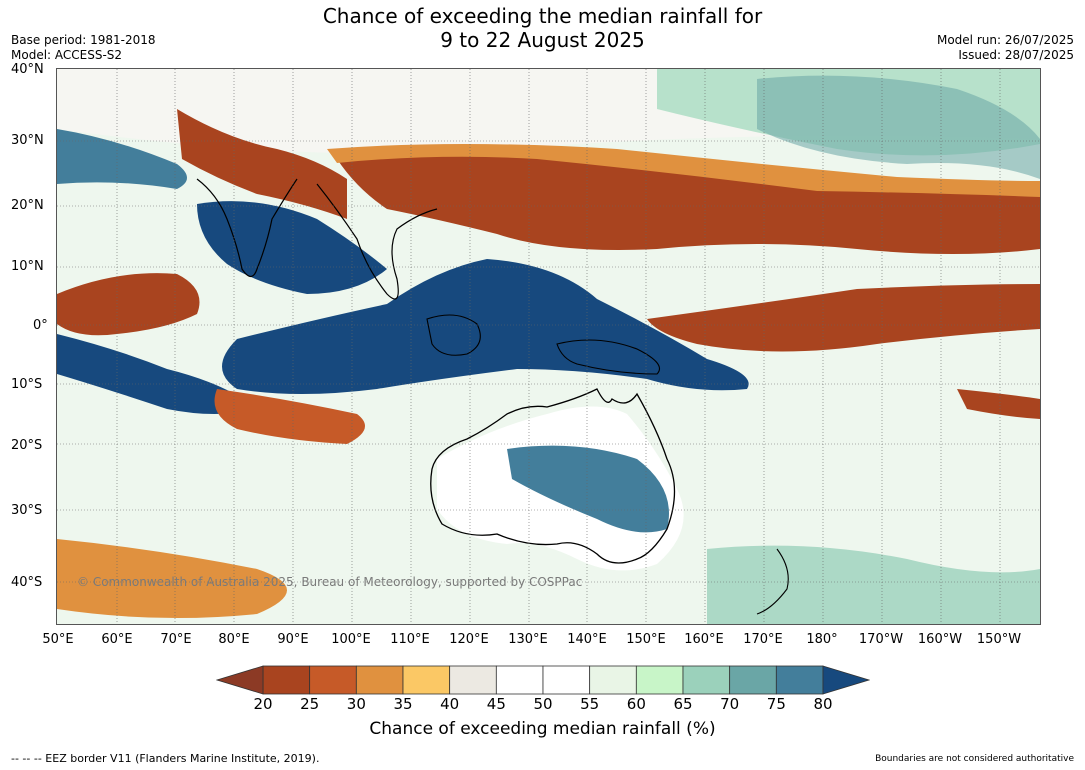  Describe the element at coordinates (403, 704) in the screenshot. I see `colorbar-tick-label: 35` at that location.